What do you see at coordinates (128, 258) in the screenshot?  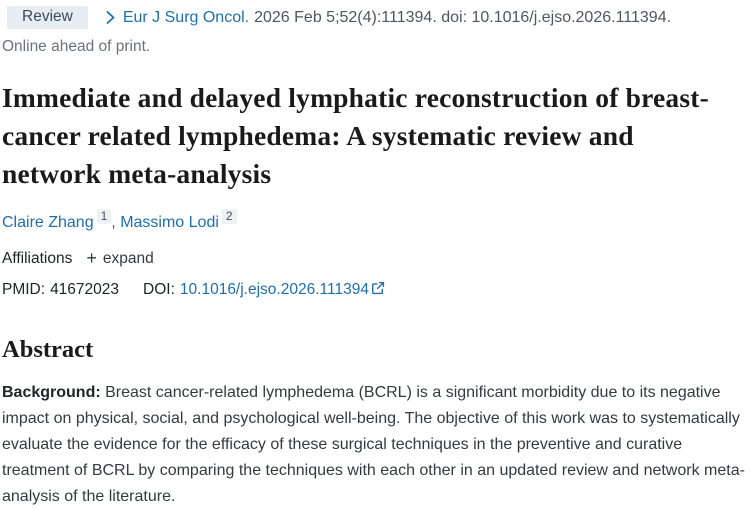 I see `expand-label: expand` at bounding box center [128, 258].